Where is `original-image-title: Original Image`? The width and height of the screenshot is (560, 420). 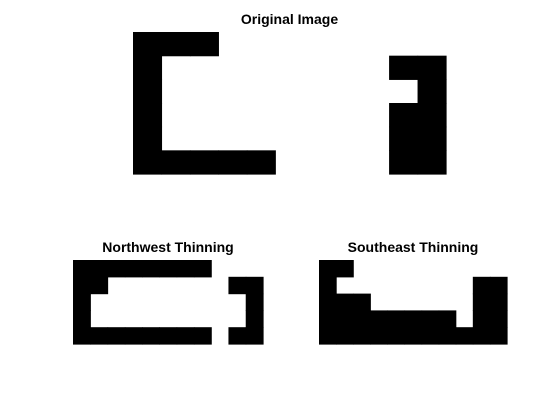
original-image-title: Original Image is located at coordinates (289, 19).